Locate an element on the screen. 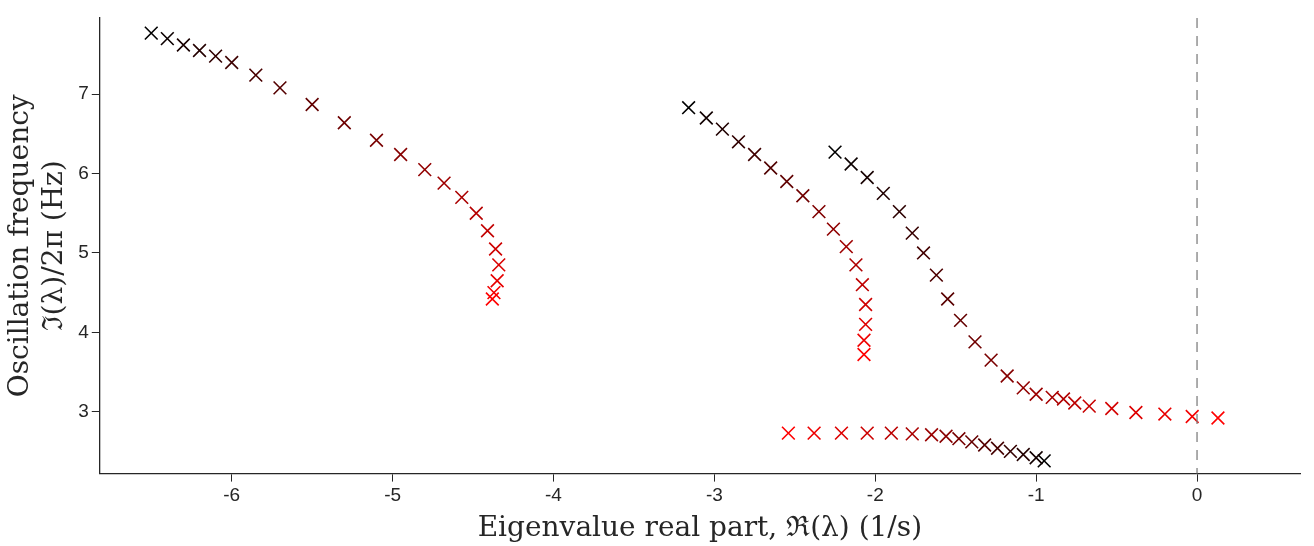  x-tick-label: -4 is located at coordinates (554, 495).